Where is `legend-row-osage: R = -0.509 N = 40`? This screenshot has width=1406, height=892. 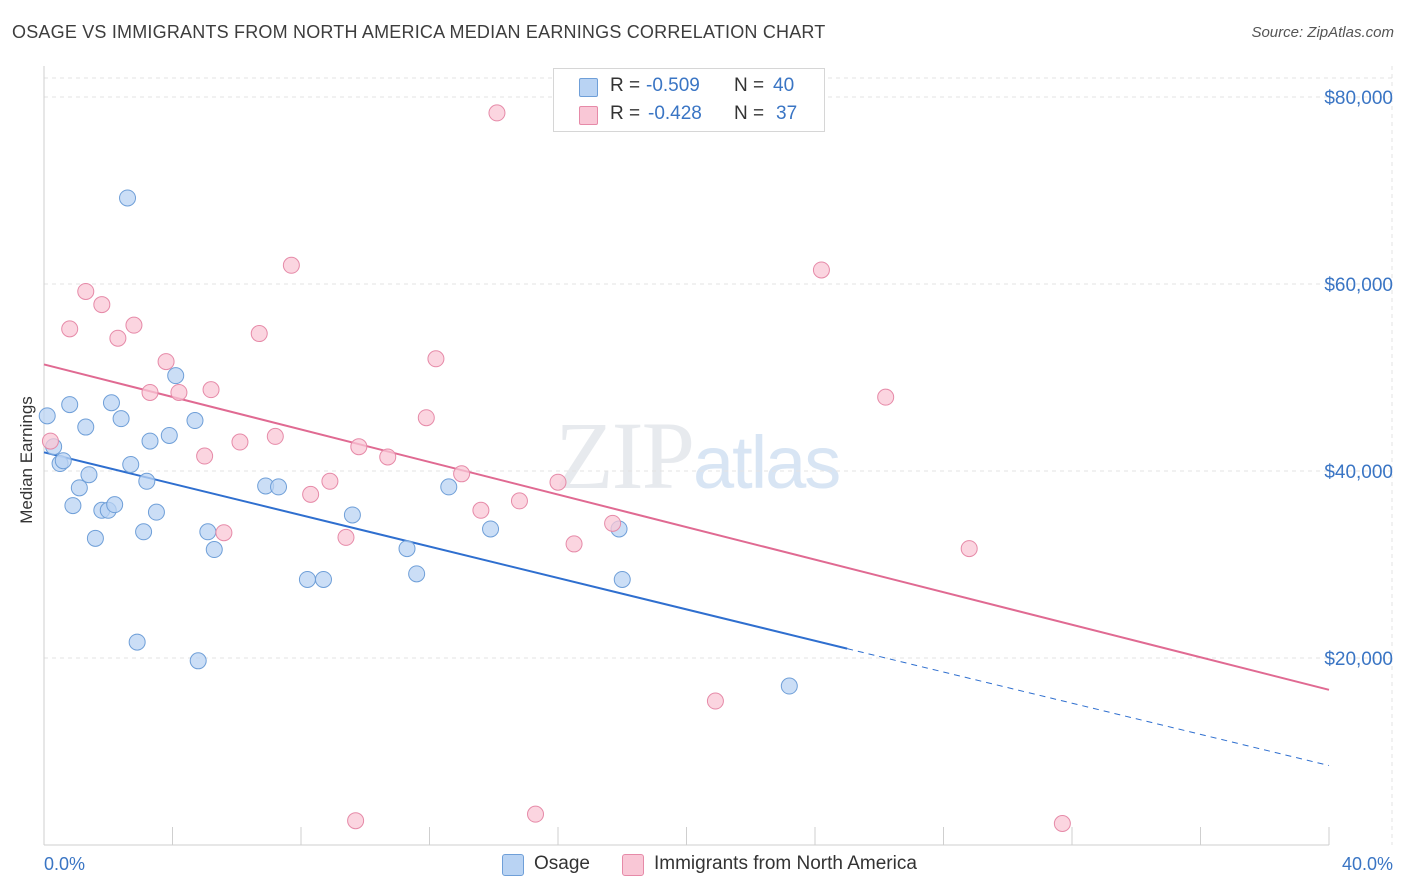 legend-row-osage: R = -0.509 N = 40 is located at coordinates (689, 86).